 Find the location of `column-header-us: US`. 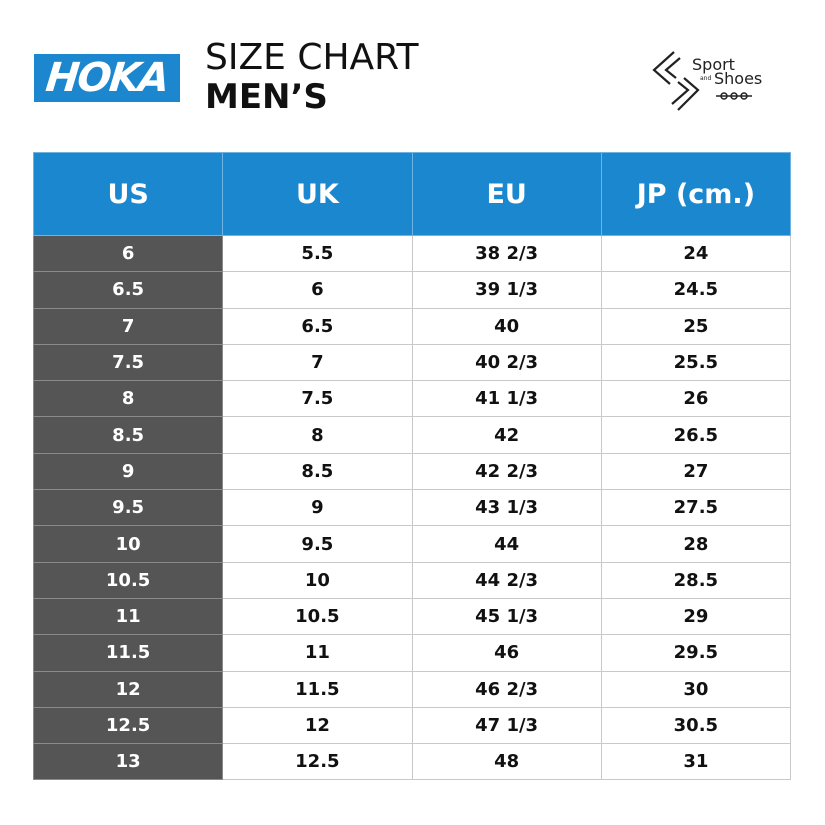

column-header-us: US is located at coordinates (128, 194).